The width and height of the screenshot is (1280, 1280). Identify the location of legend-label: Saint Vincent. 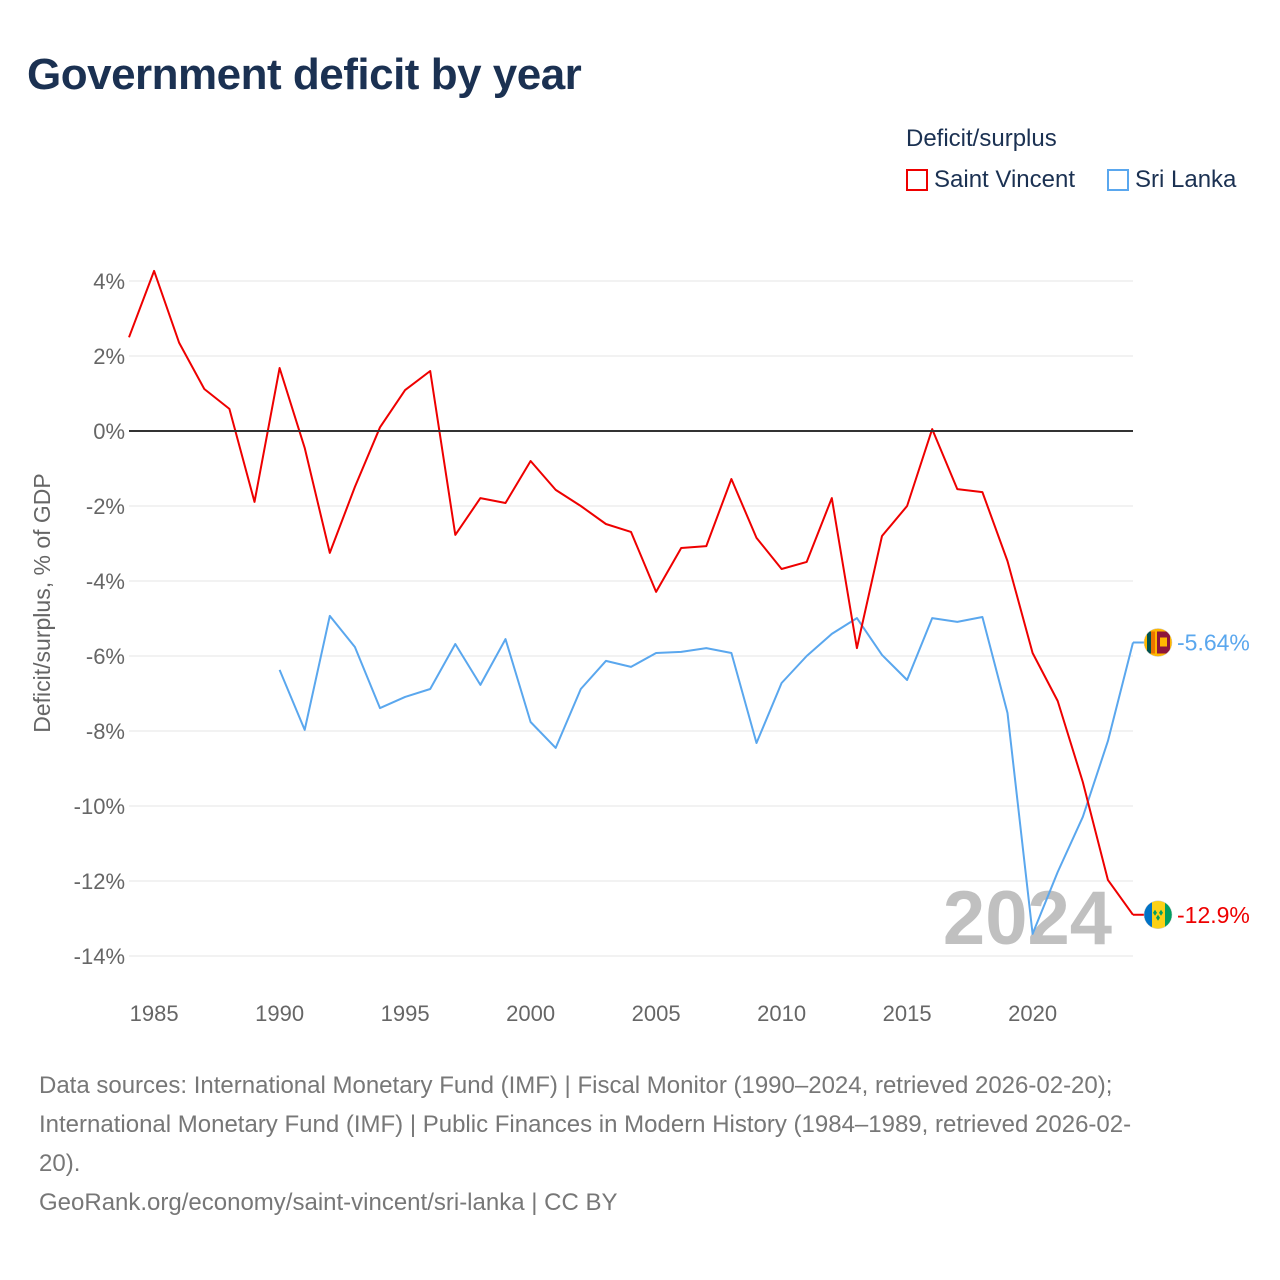
(1004, 179).